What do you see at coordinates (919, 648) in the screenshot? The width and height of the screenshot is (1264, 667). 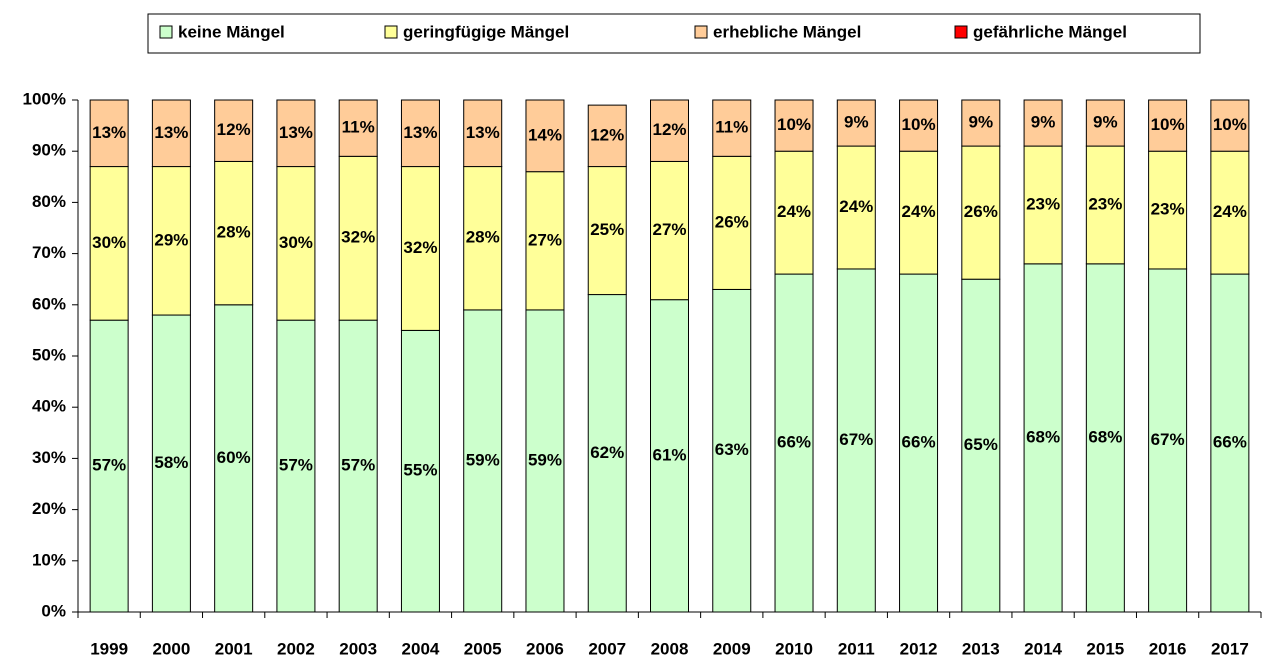 I see `x-tick-label: 2012` at bounding box center [919, 648].